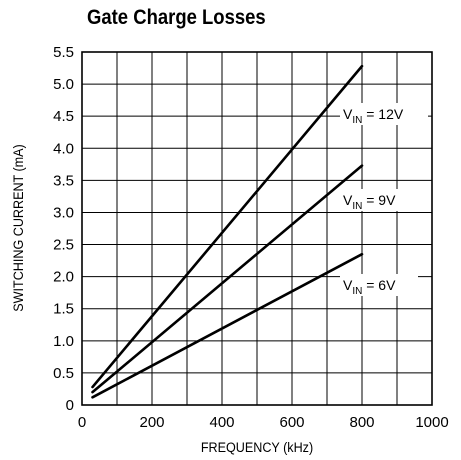  I want to click on y-tick-label: 5.5, so click(63, 52).